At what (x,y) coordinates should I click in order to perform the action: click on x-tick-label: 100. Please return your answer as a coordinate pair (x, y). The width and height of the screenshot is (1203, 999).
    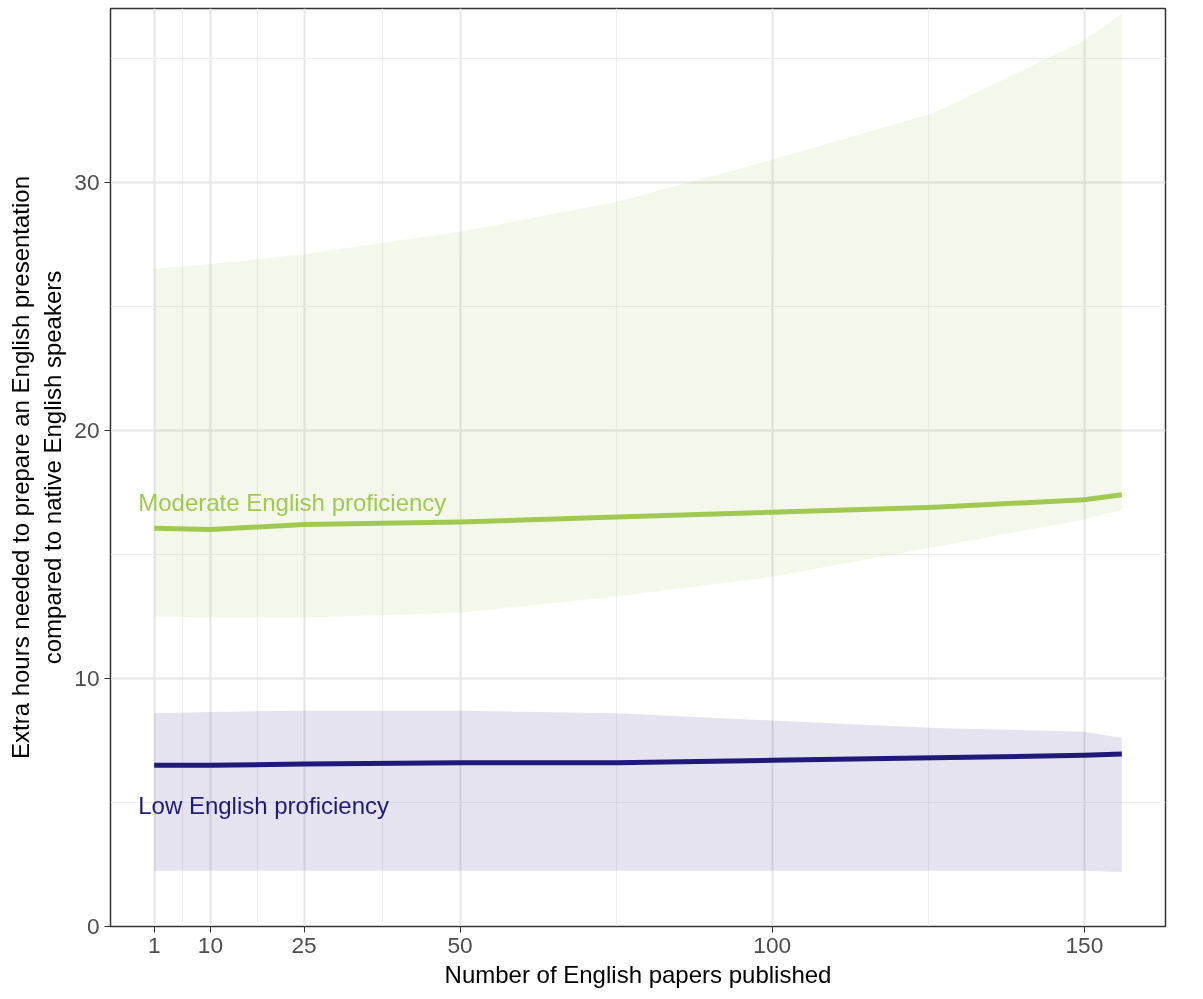
    Looking at the image, I should click on (772, 944).